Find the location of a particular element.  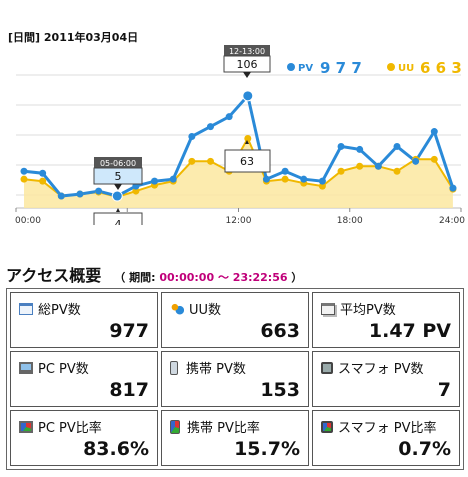

callout-uu-peak-value: 63 is located at coordinates (247, 161).